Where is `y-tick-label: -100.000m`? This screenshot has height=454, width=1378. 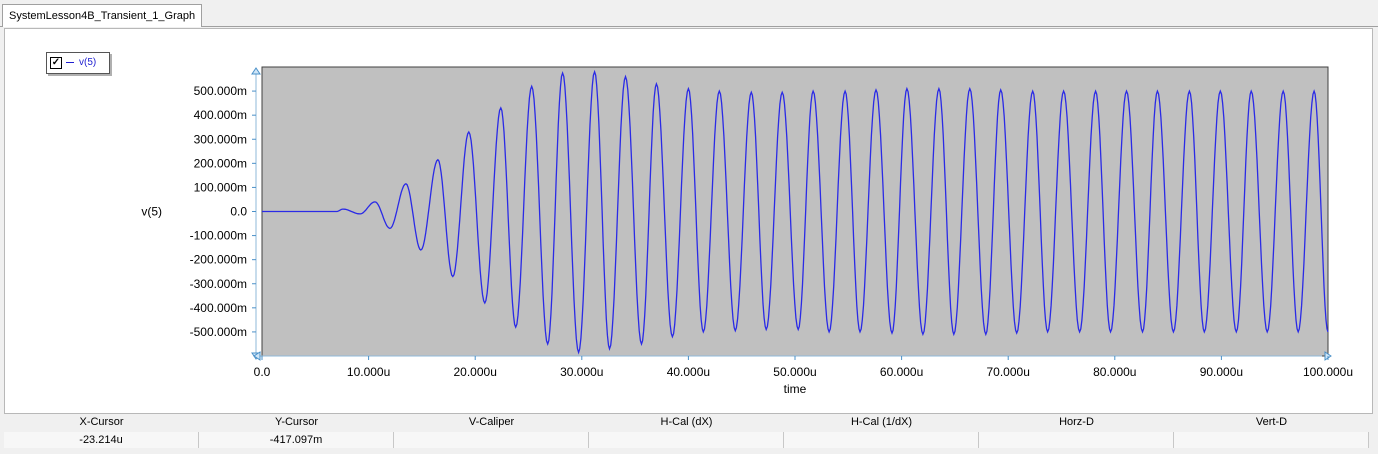
y-tick-label: -100.000m is located at coordinates (218, 236).